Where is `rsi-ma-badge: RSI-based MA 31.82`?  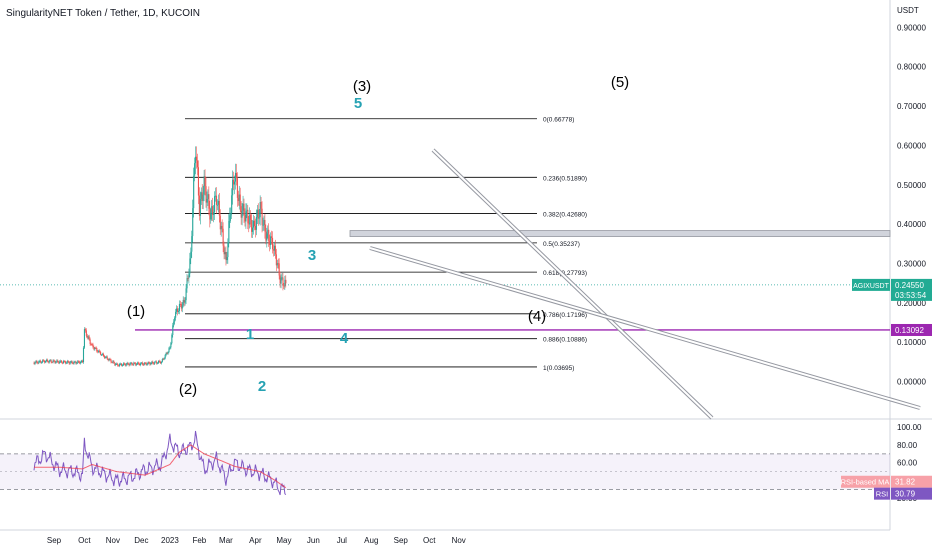 rsi-ma-badge: RSI-based MA 31.82 is located at coordinates (886, 481).